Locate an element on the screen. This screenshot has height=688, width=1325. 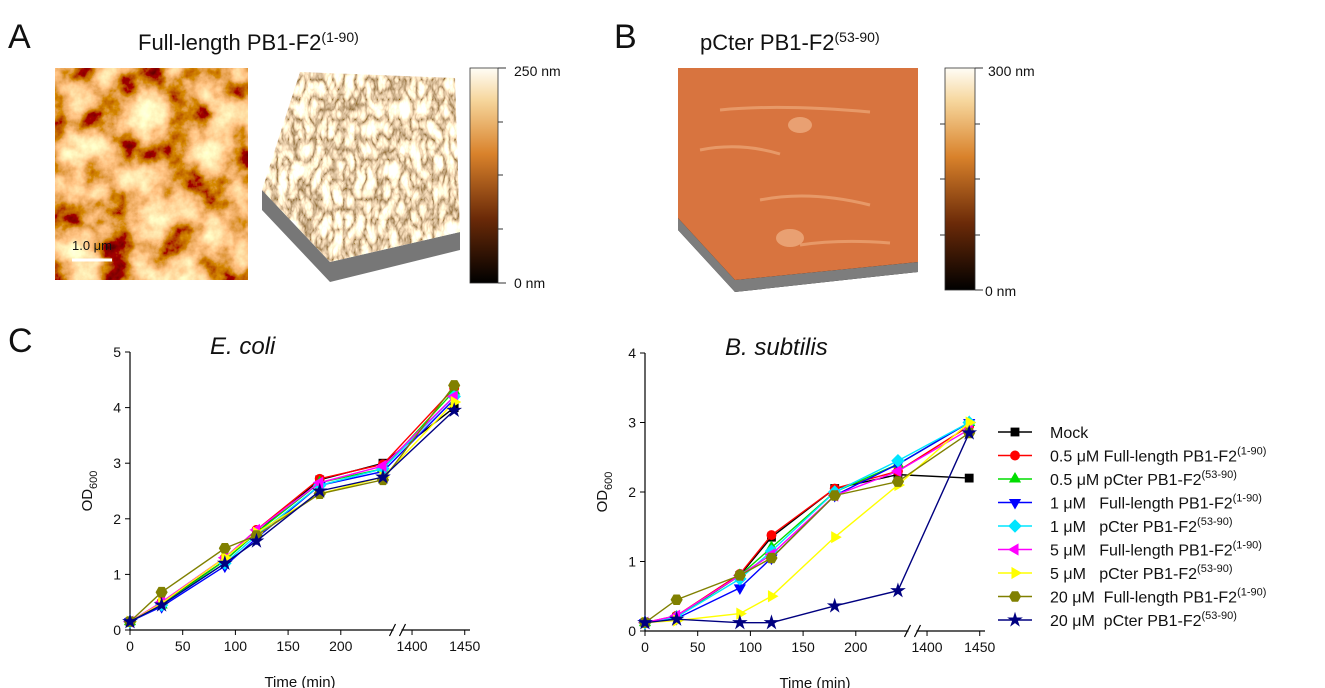
x-tick-label: 50 is located at coordinates (183, 646).